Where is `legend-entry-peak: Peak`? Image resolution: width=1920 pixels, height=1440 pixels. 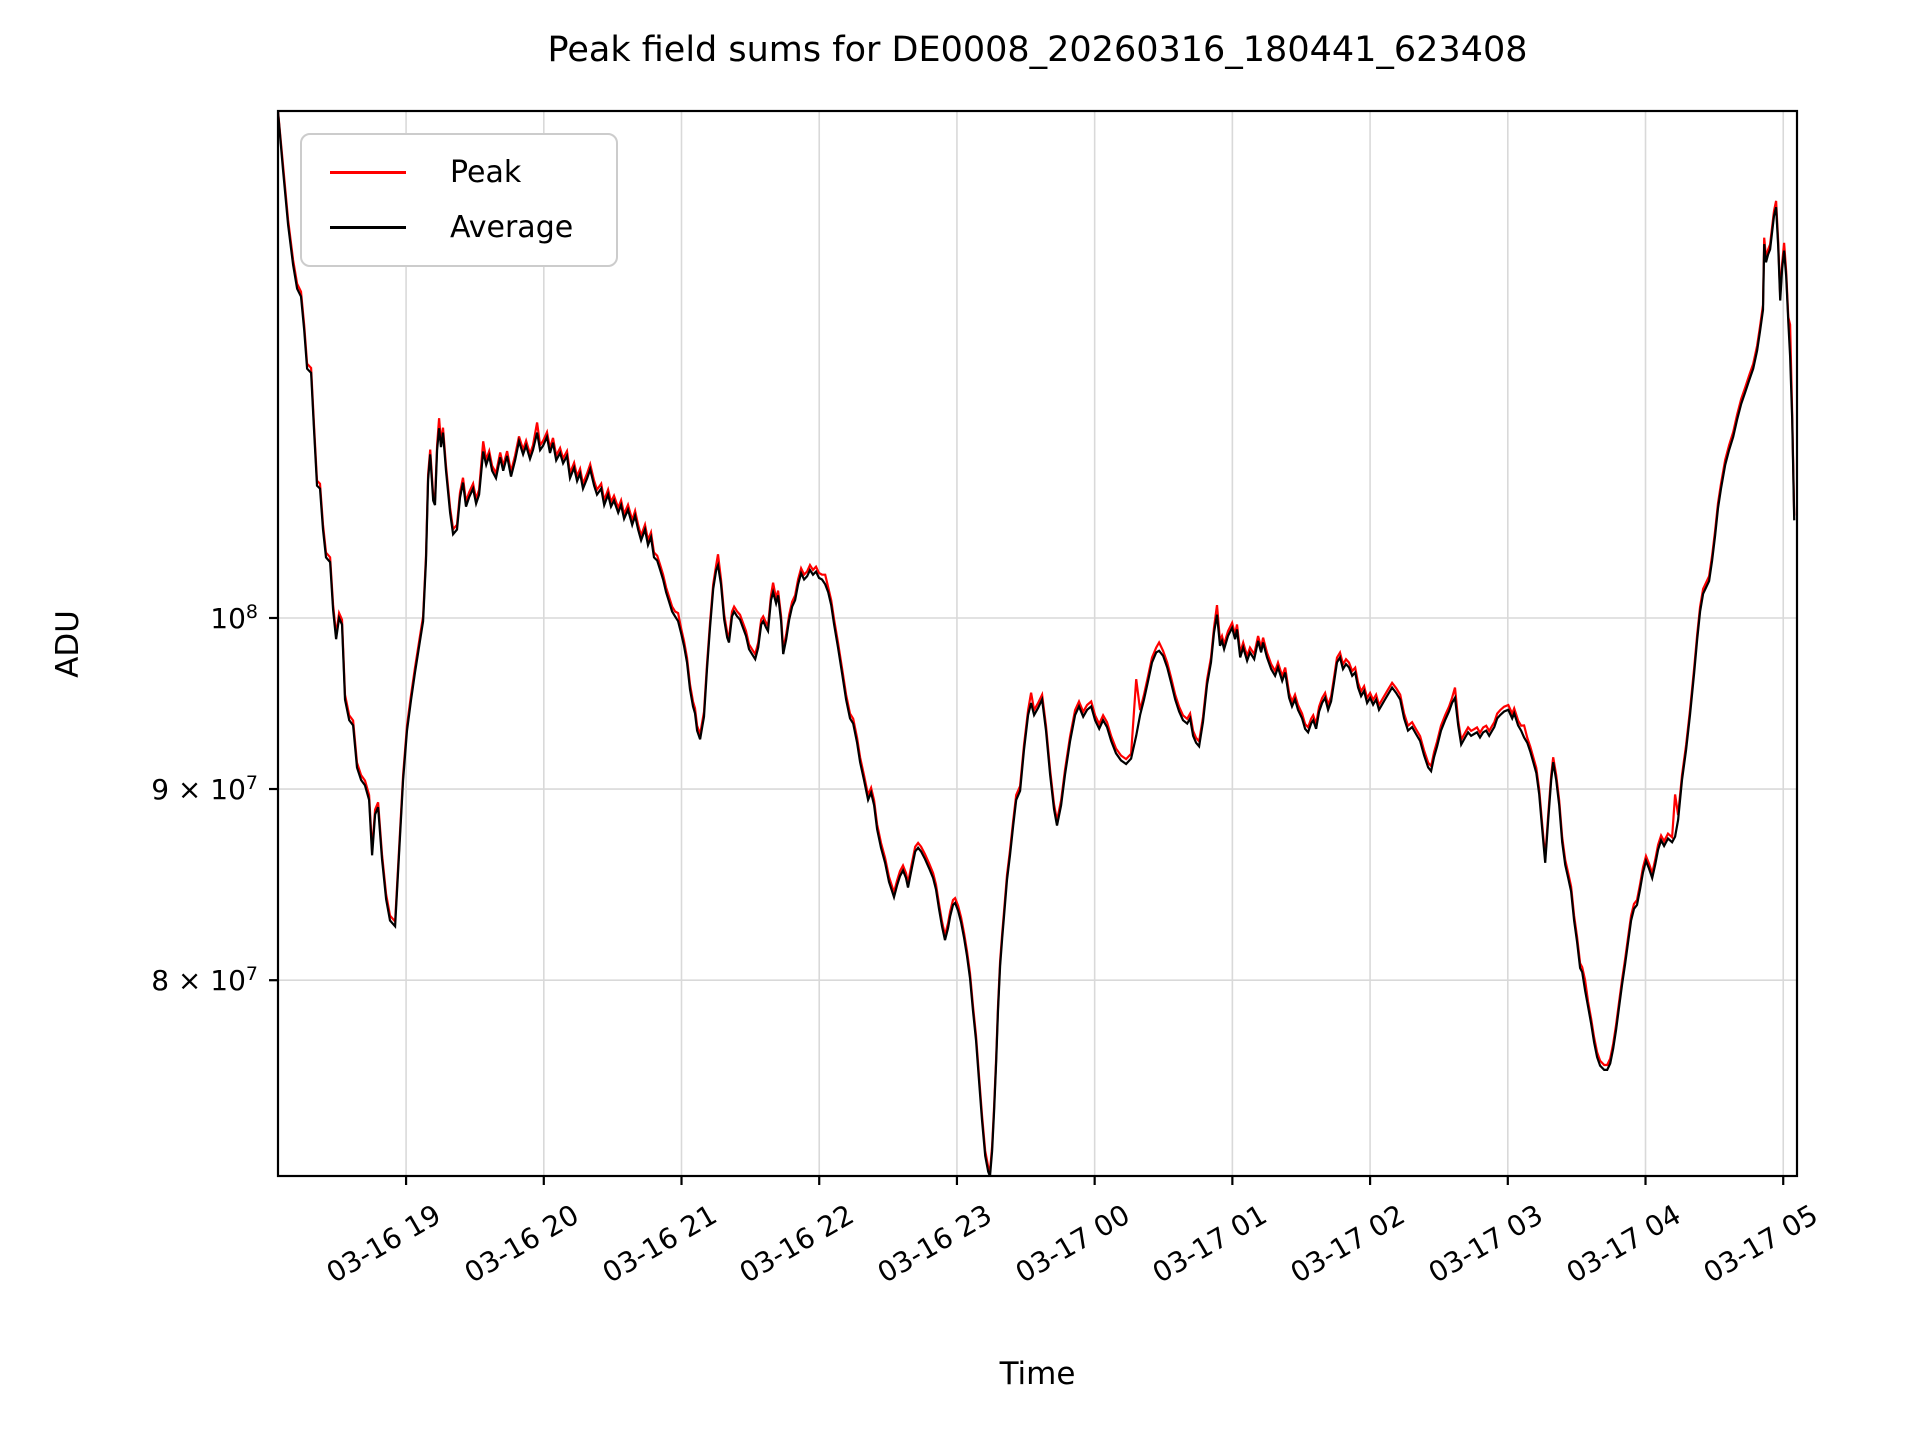 legend-entry-peak: Peak is located at coordinates (459, 172).